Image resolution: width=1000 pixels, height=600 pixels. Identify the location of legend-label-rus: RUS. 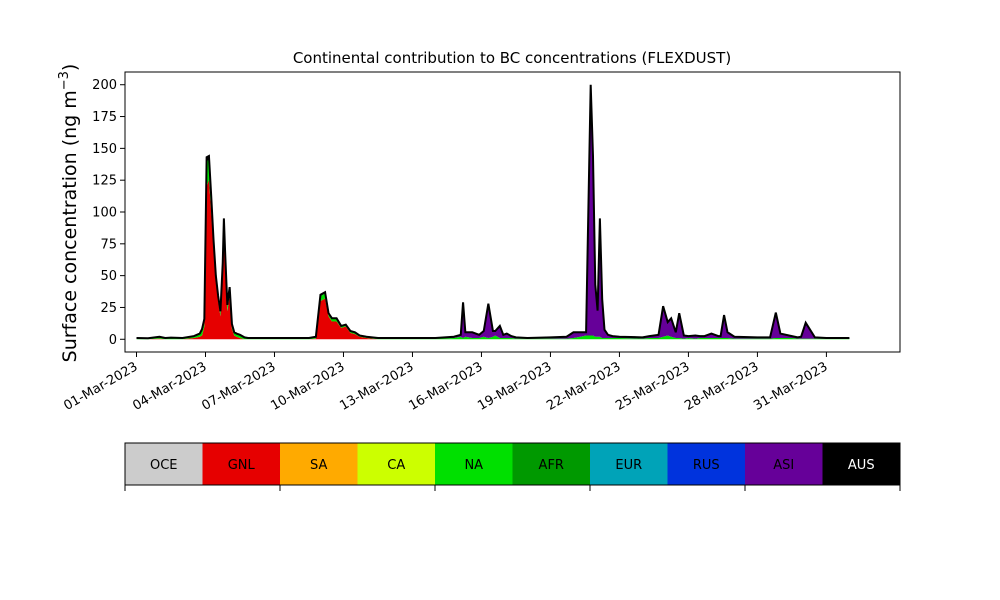
(706, 465).